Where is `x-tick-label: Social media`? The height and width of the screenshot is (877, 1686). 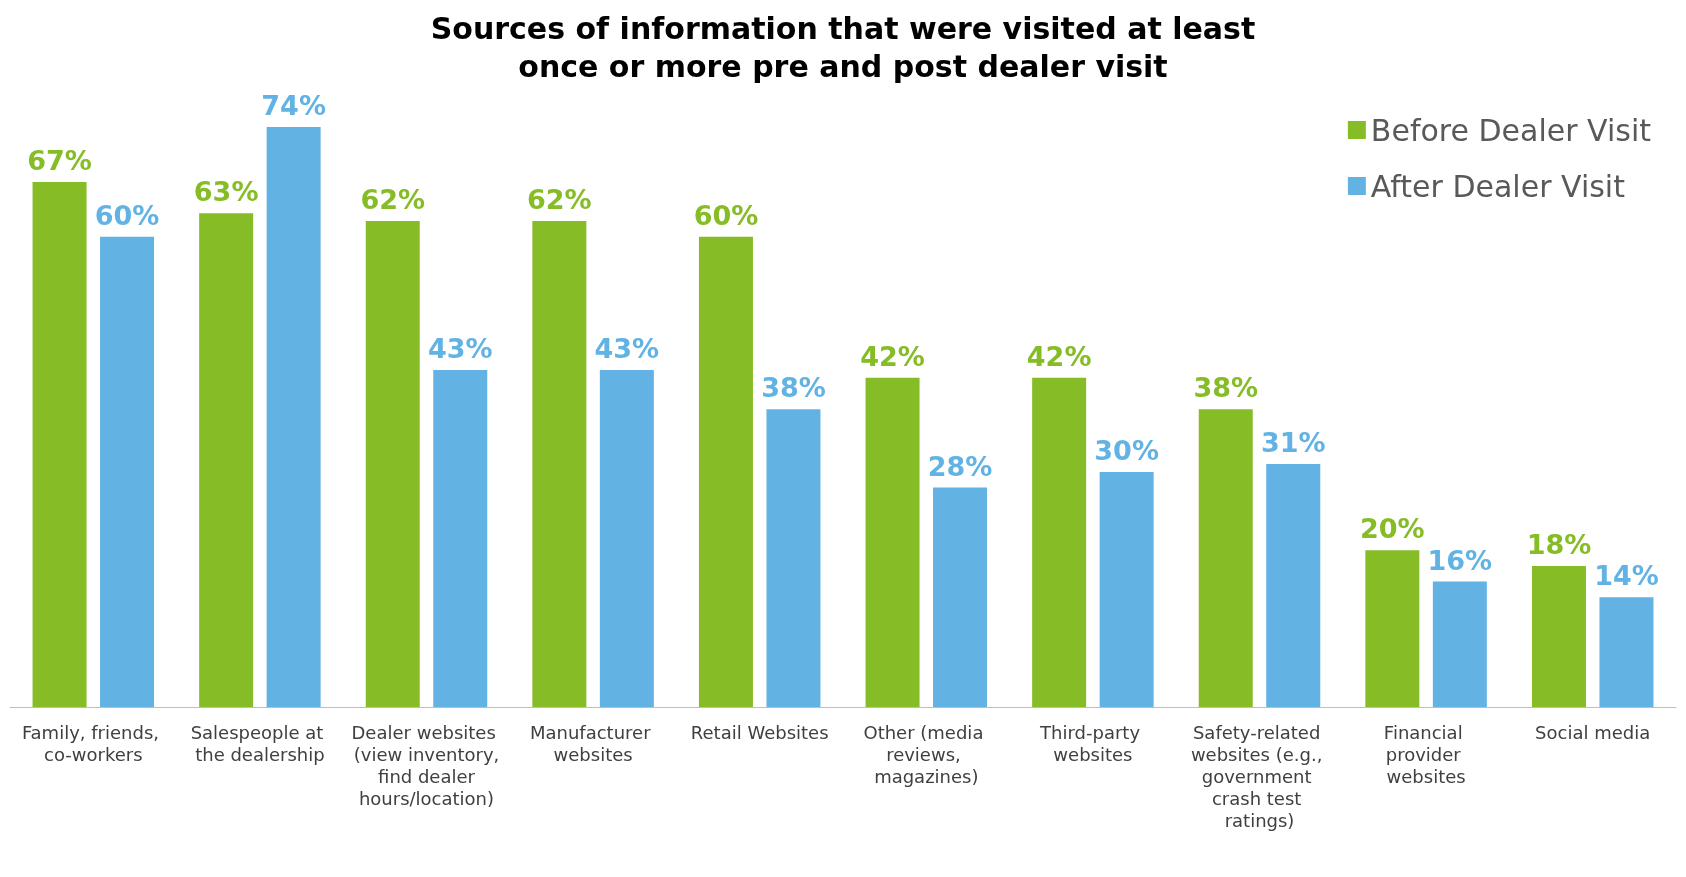
x-tick-label: Social media is located at coordinates (1593, 732).